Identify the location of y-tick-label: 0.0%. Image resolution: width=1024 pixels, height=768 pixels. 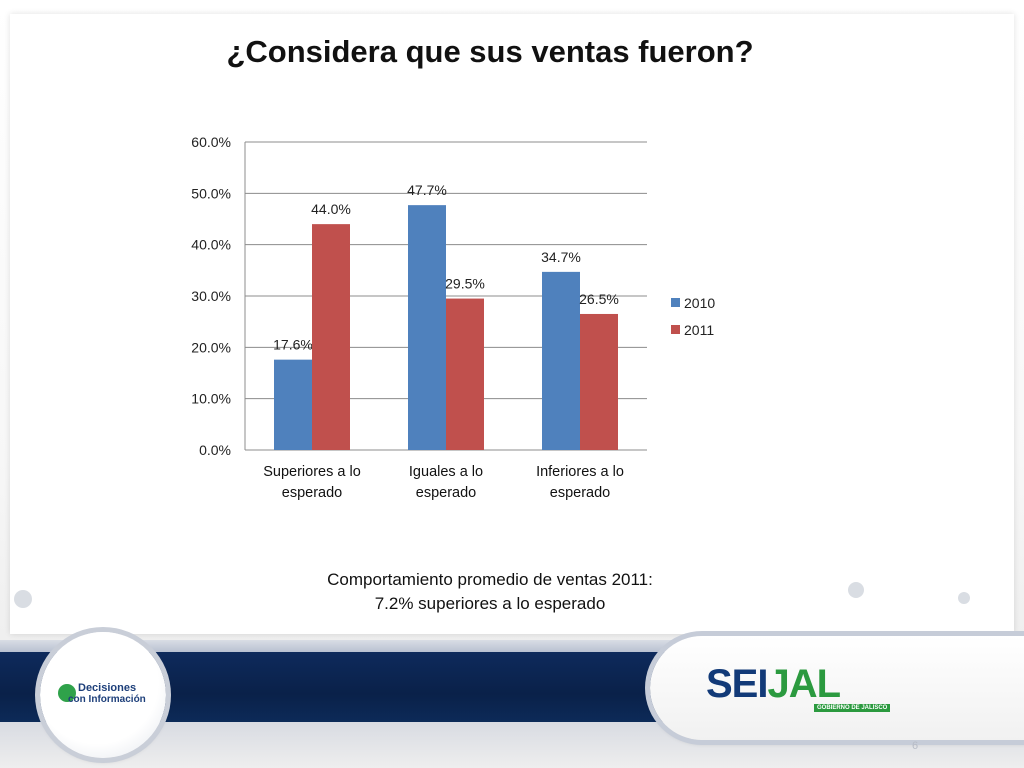
(215, 450).